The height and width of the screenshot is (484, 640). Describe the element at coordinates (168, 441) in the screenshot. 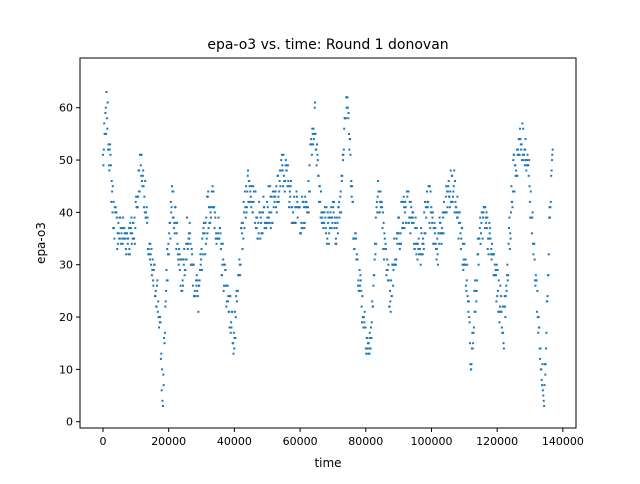

I see `x-tick-label: 20000` at that location.